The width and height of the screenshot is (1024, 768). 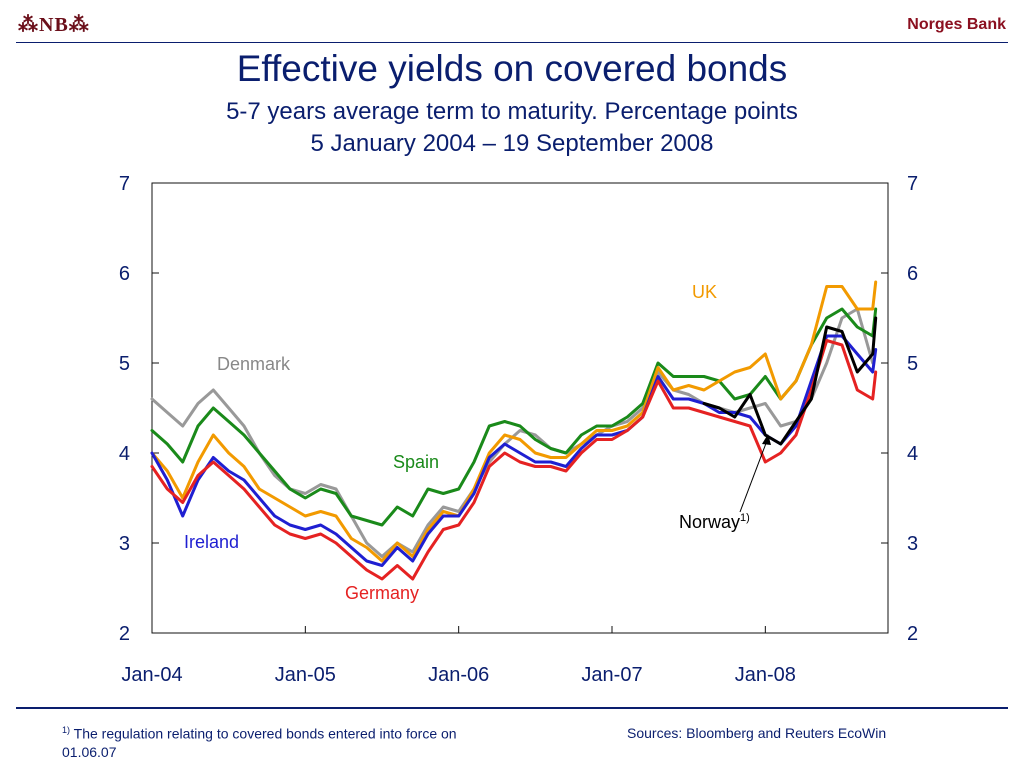 I want to click on series-label-spain: Spain, so click(x=416, y=462).